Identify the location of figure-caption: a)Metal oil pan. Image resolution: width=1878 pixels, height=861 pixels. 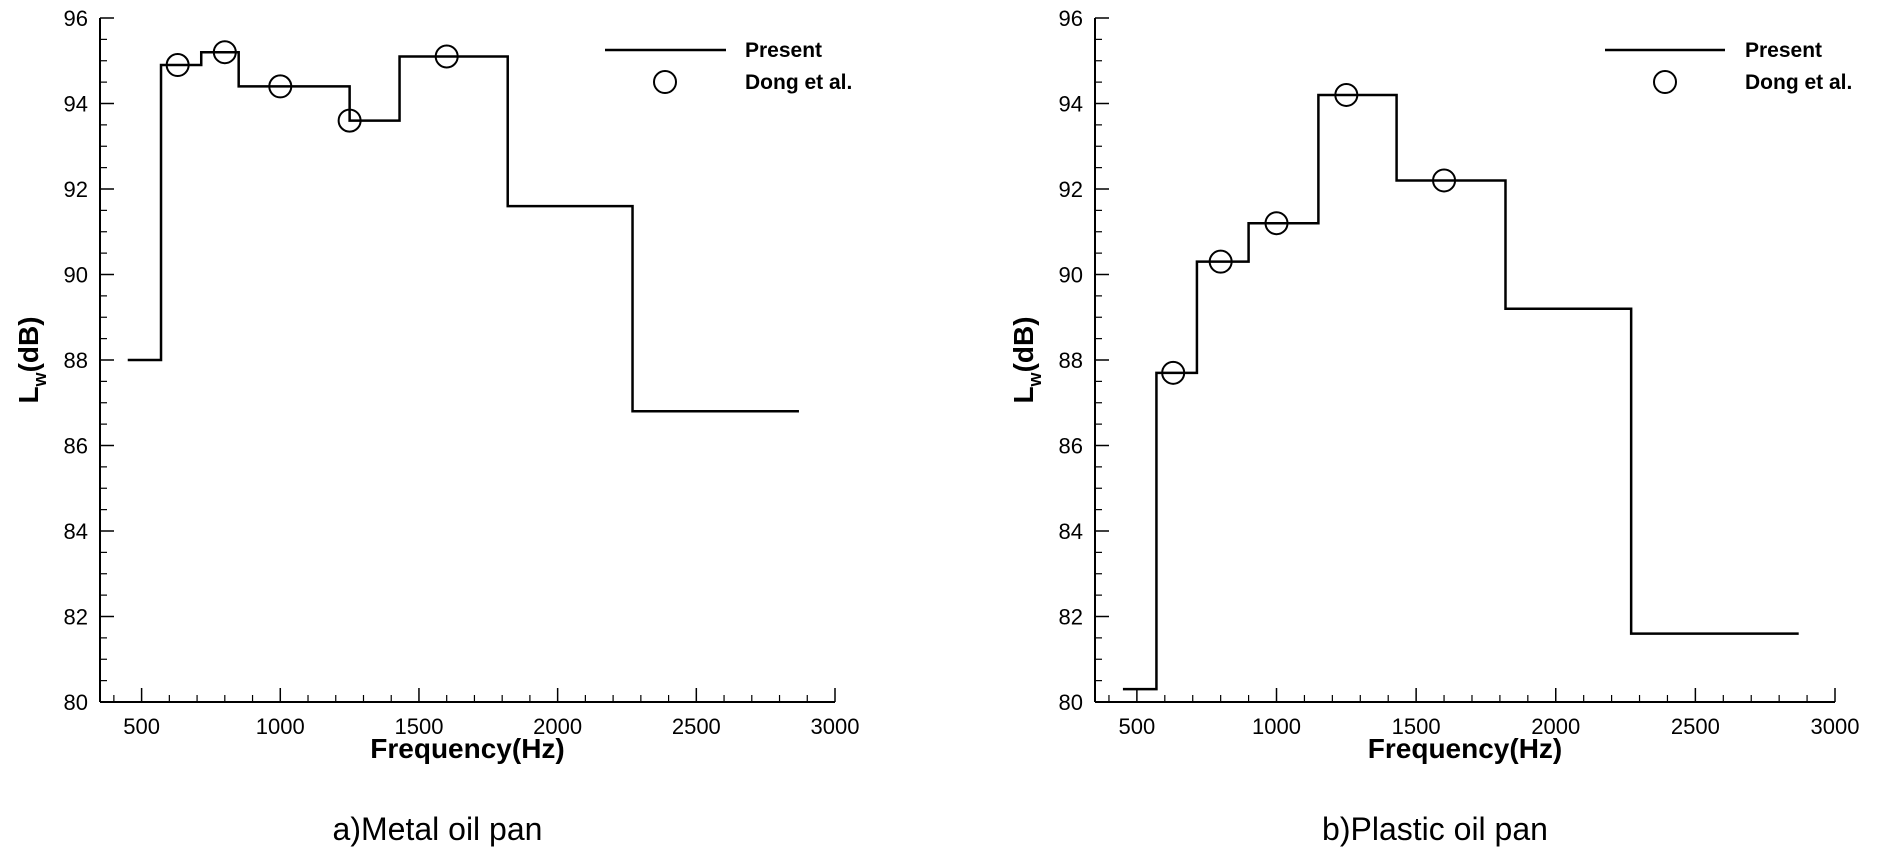
(438, 829).